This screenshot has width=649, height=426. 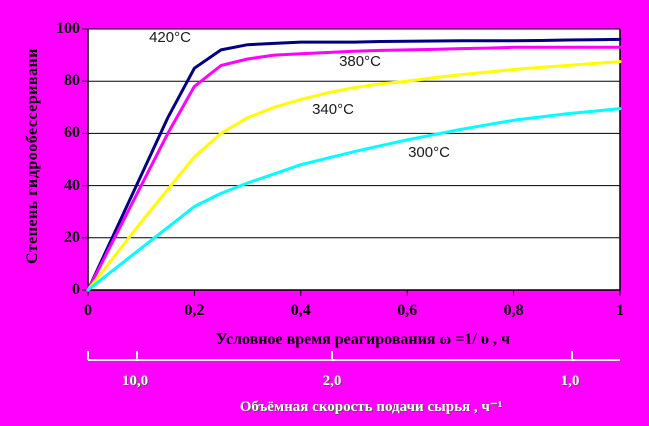 I want to click on y-tick-label: 60, so click(x=72, y=133).